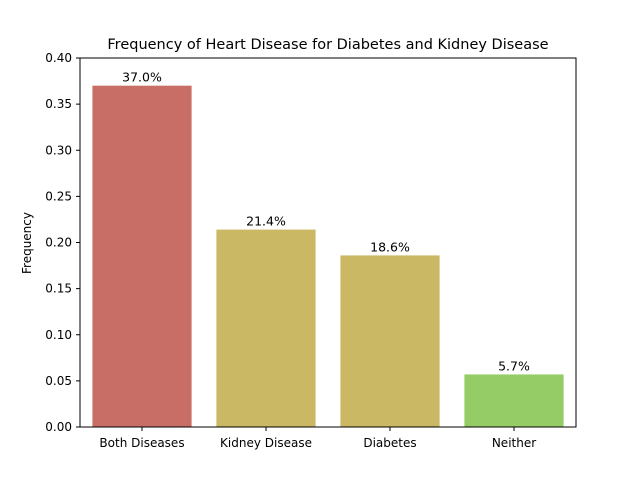 The width and height of the screenshot is (640, 480). What do you see at coordinates (389, 443) in the screenshot?
I see `x-tick-label-2: Diabetes` at bounding box center [389, 443].